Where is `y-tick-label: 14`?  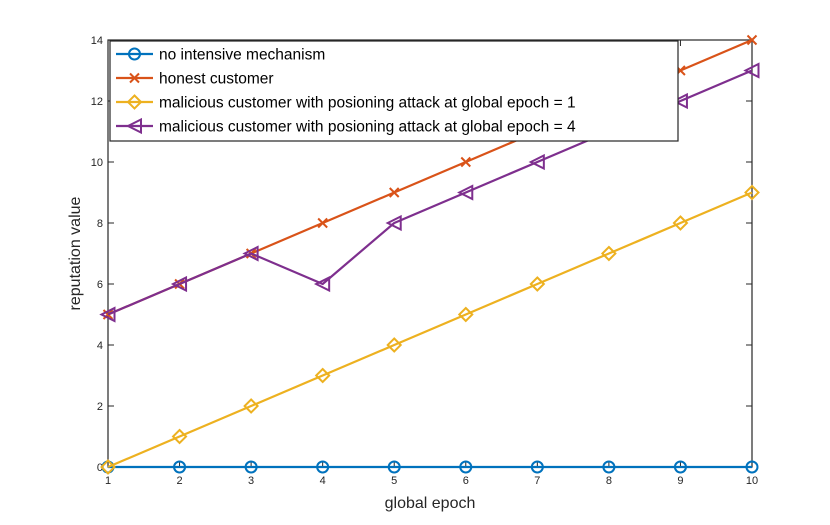 y-tick-label: 14 is located at coordinates (97, 41).